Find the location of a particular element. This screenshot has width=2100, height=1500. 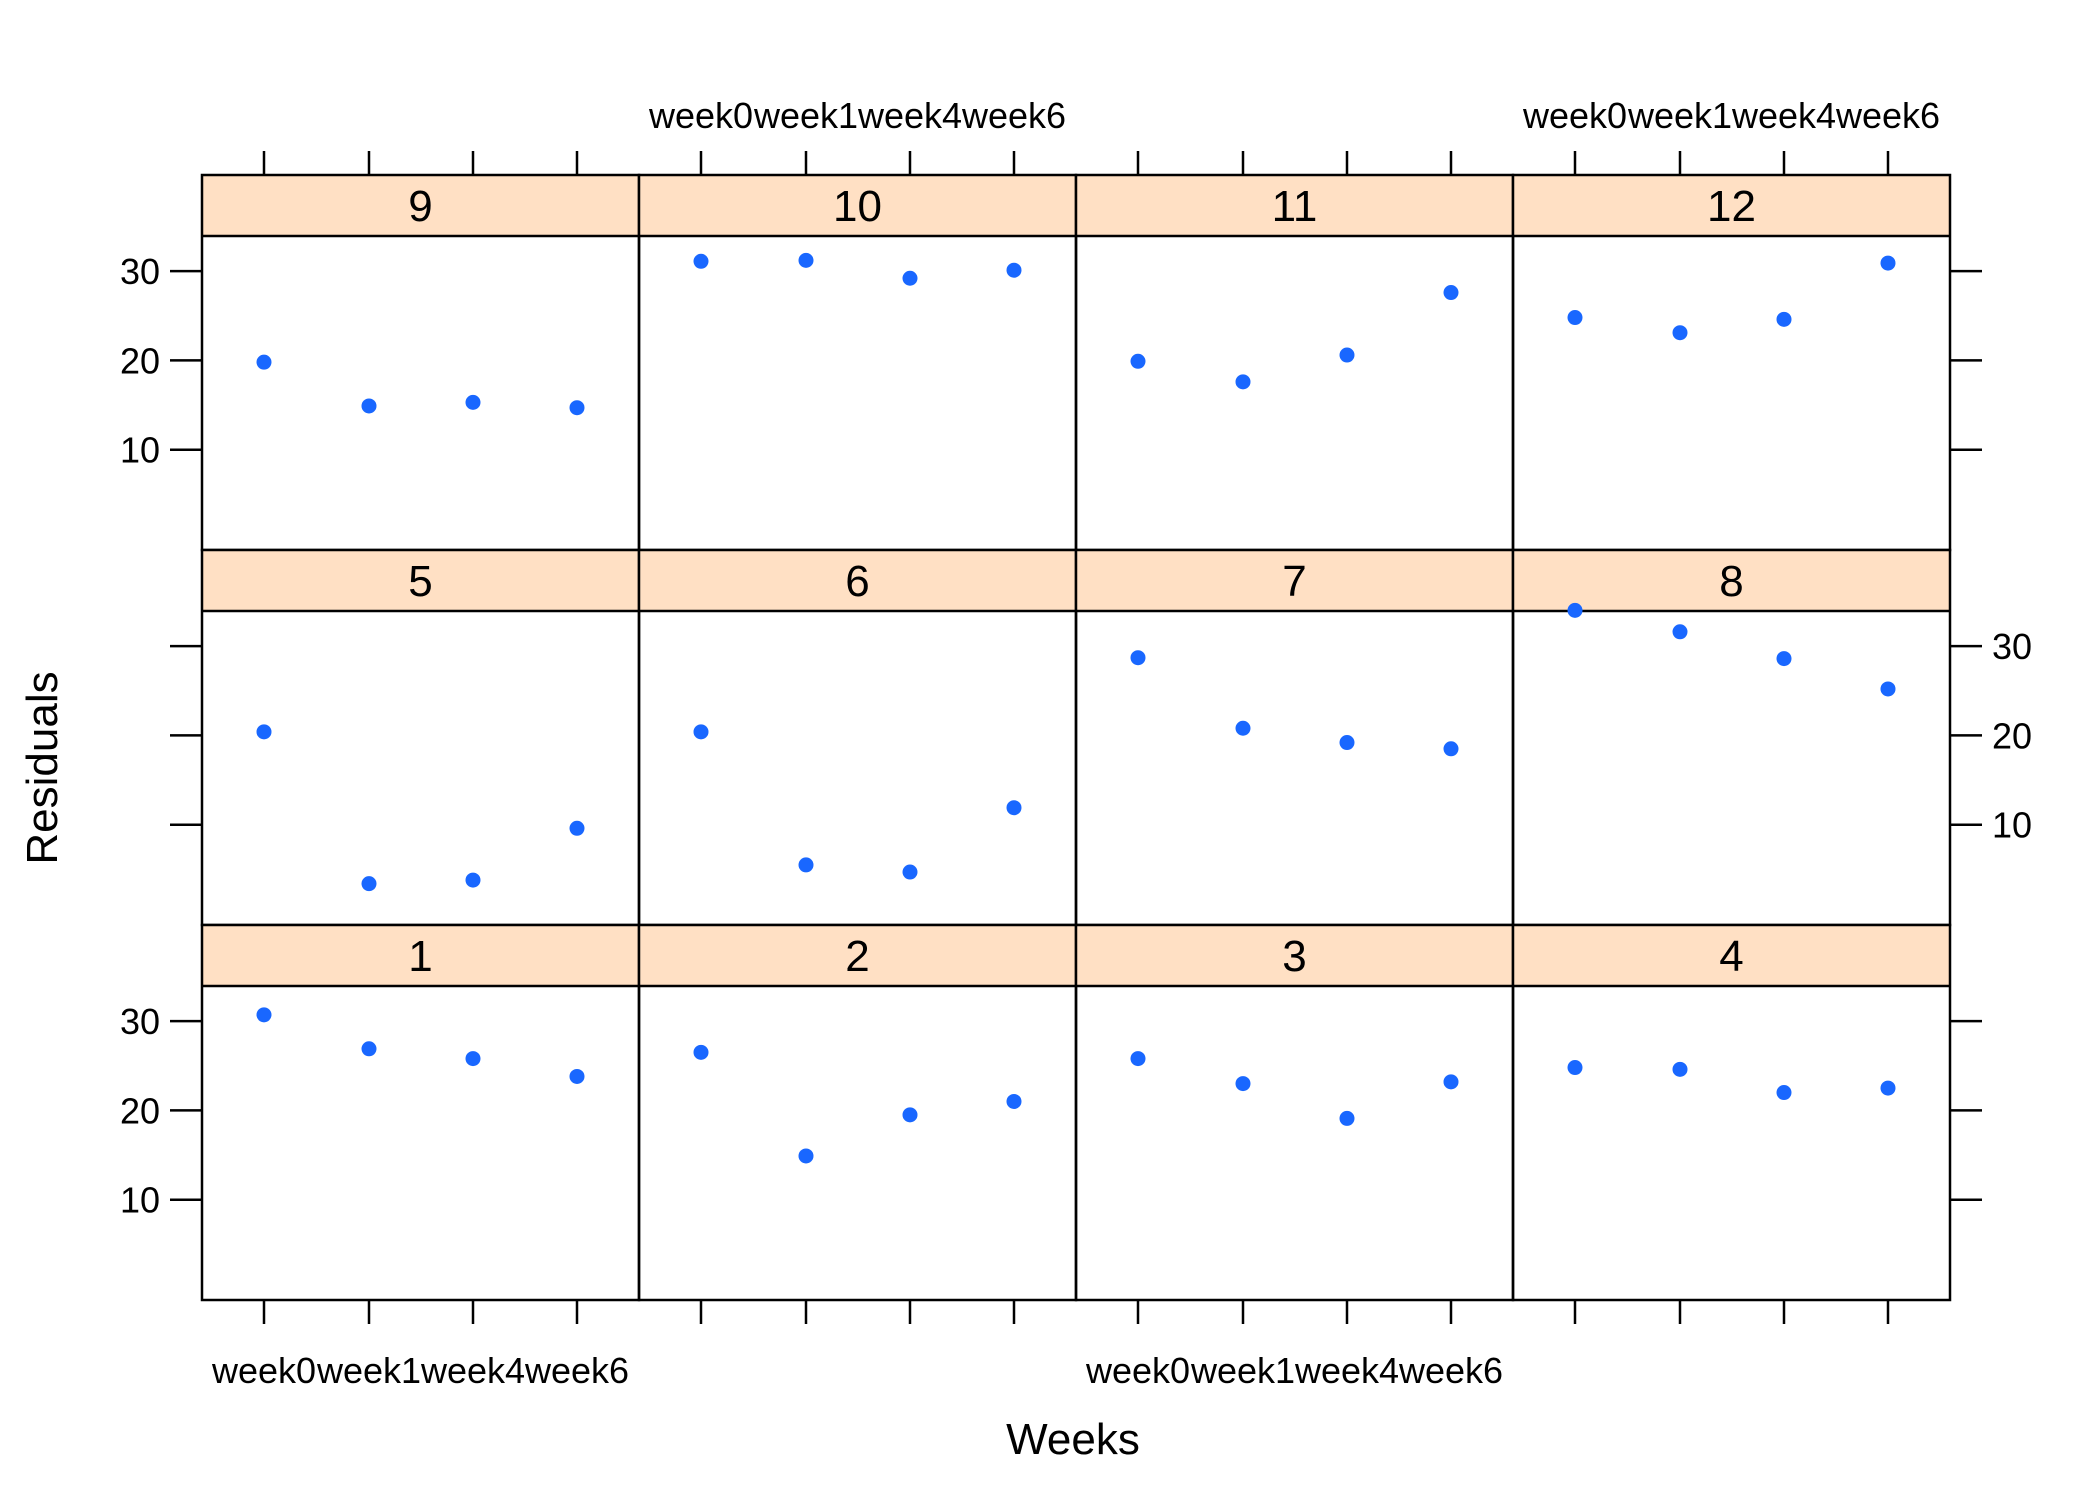

strip-label: 12 is located at coordinates (1731, 206).